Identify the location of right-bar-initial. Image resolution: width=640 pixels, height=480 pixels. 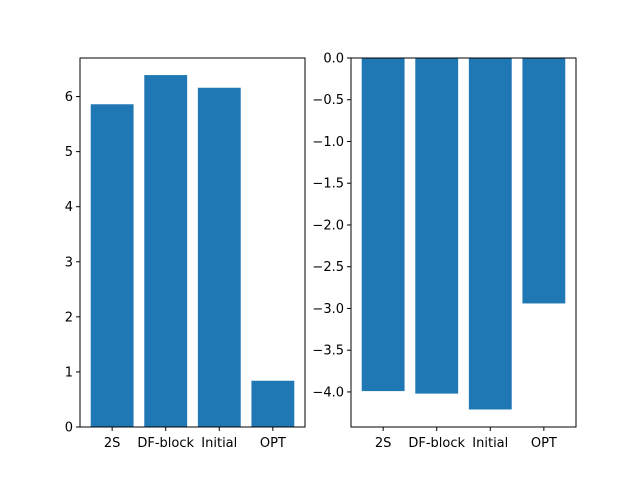
(490, 234).